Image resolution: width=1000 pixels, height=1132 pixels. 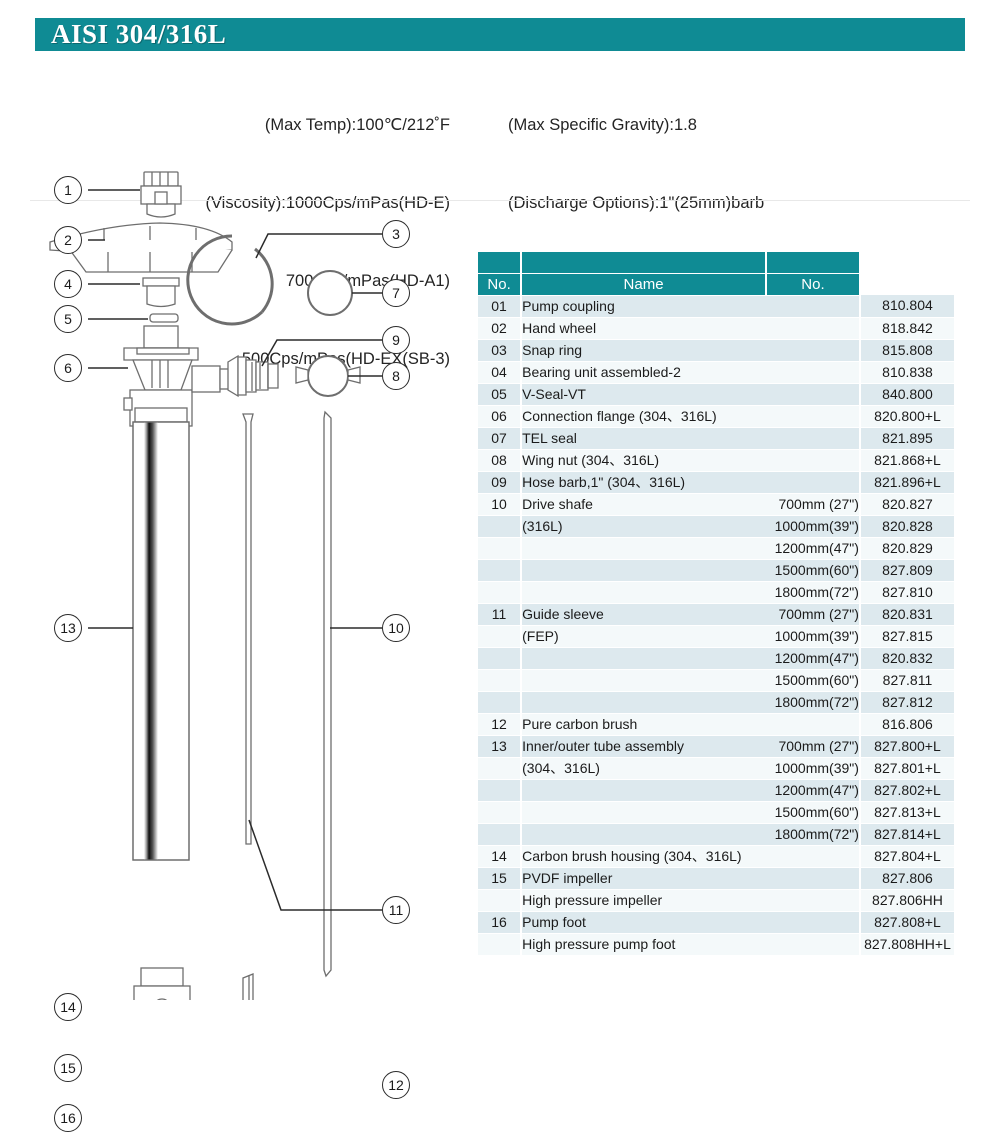 What do you see at coordinates (500, 372) in the screenshot?
I see `cell-item-no: 04` at bounding box center [500, 372].